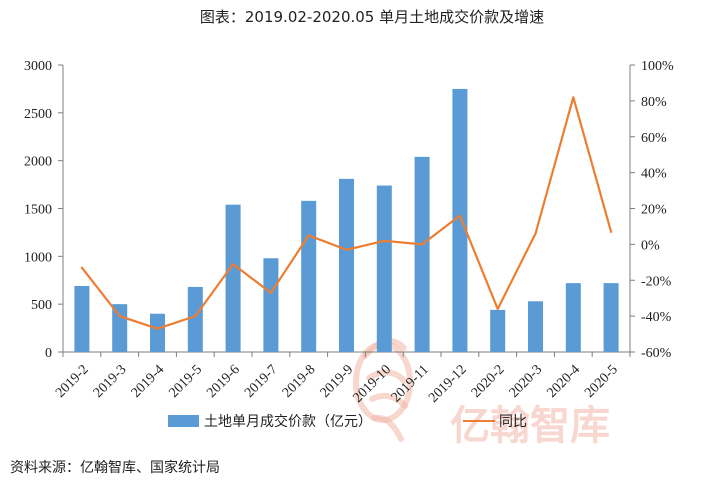  I want to click on y-left-tick-label: 0, so click(48, 353).